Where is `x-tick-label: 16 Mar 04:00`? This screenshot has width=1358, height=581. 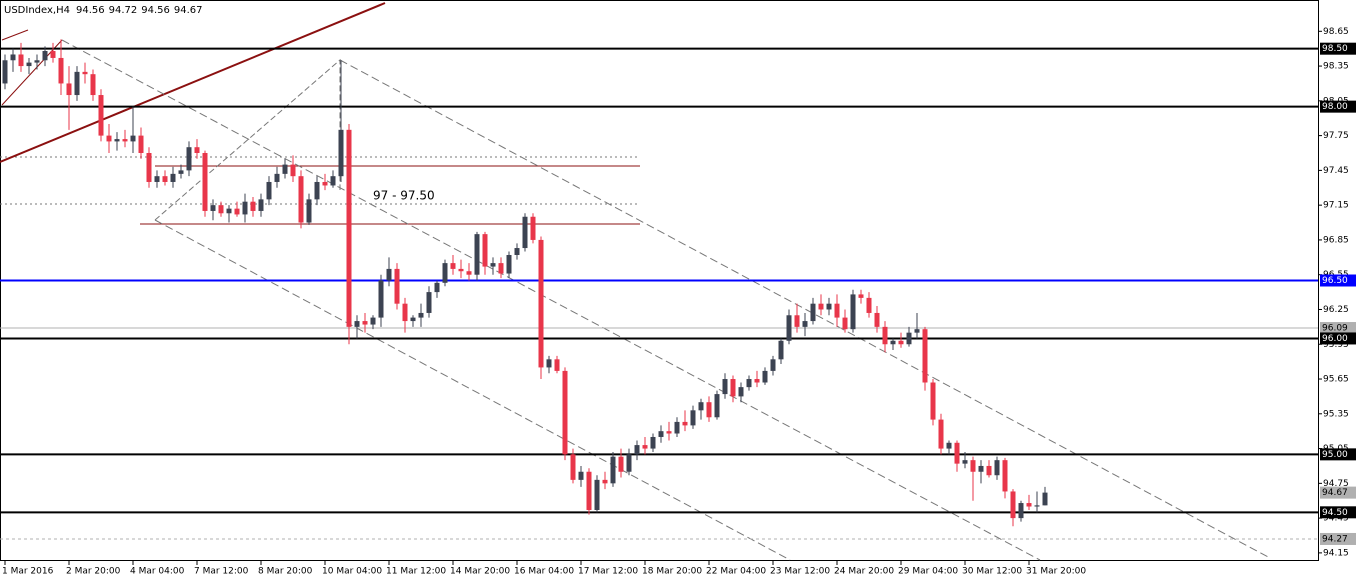 x-tick-label: 16 Mar 04:00 is located at coordinates (544, 572).